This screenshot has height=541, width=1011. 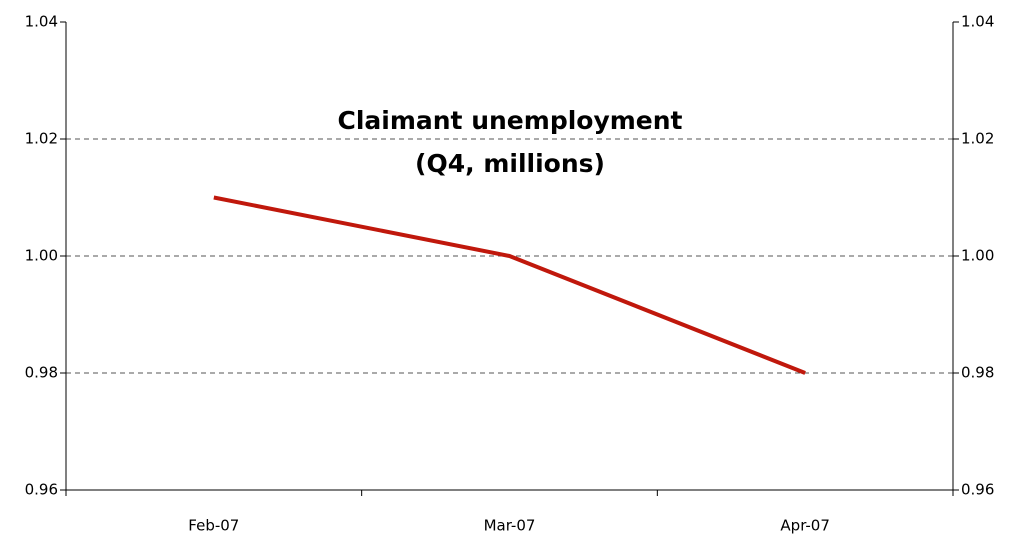 What do you see at coordinates (977, 139) in the screenshot?
I see `y2-tick-label: 1.02` at bounding box center [977, 139].